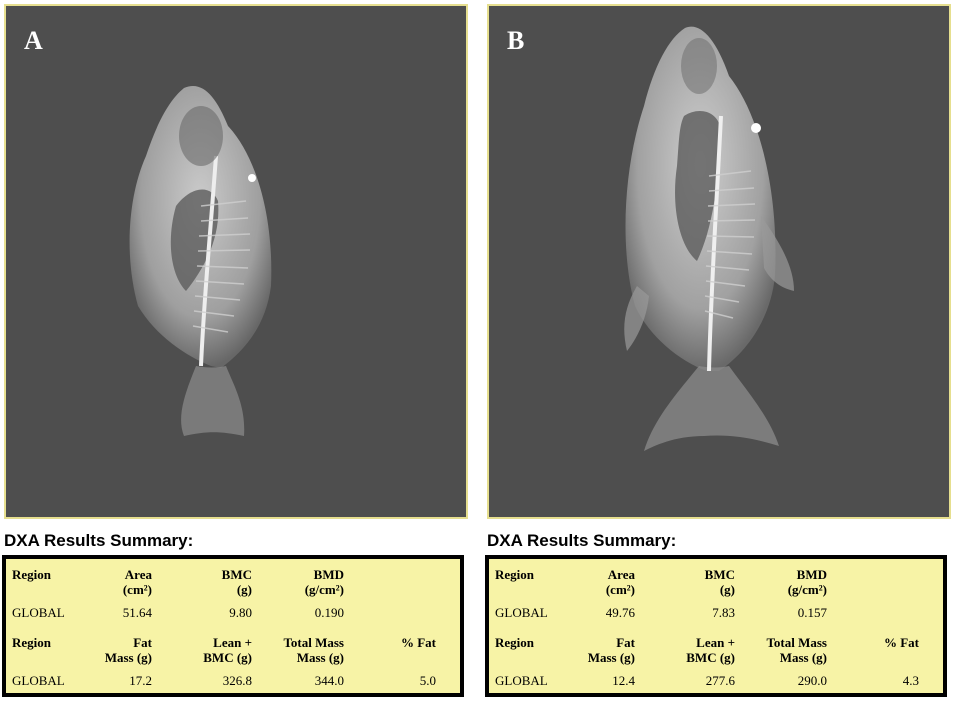 The width and height of the screenshot is (958, 709). What do you see at coordinates (723, 612) in the screenshot?
I see `cell-bmc: 7.83` at bounding box center [723, 612].